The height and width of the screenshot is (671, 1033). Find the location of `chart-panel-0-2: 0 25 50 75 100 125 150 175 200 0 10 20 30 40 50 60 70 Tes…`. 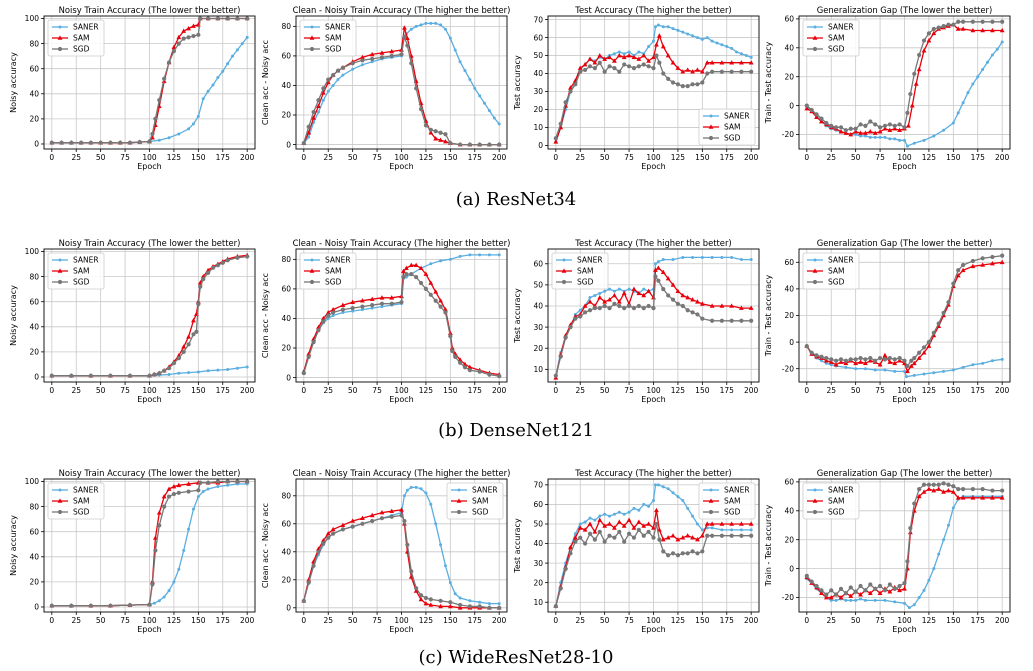

chart-panel-0-2: 0 25 50 75 100 125 150 175 200 0 10 20 30 40 50 60 70 Tes… is located at coordinates (636, 88).